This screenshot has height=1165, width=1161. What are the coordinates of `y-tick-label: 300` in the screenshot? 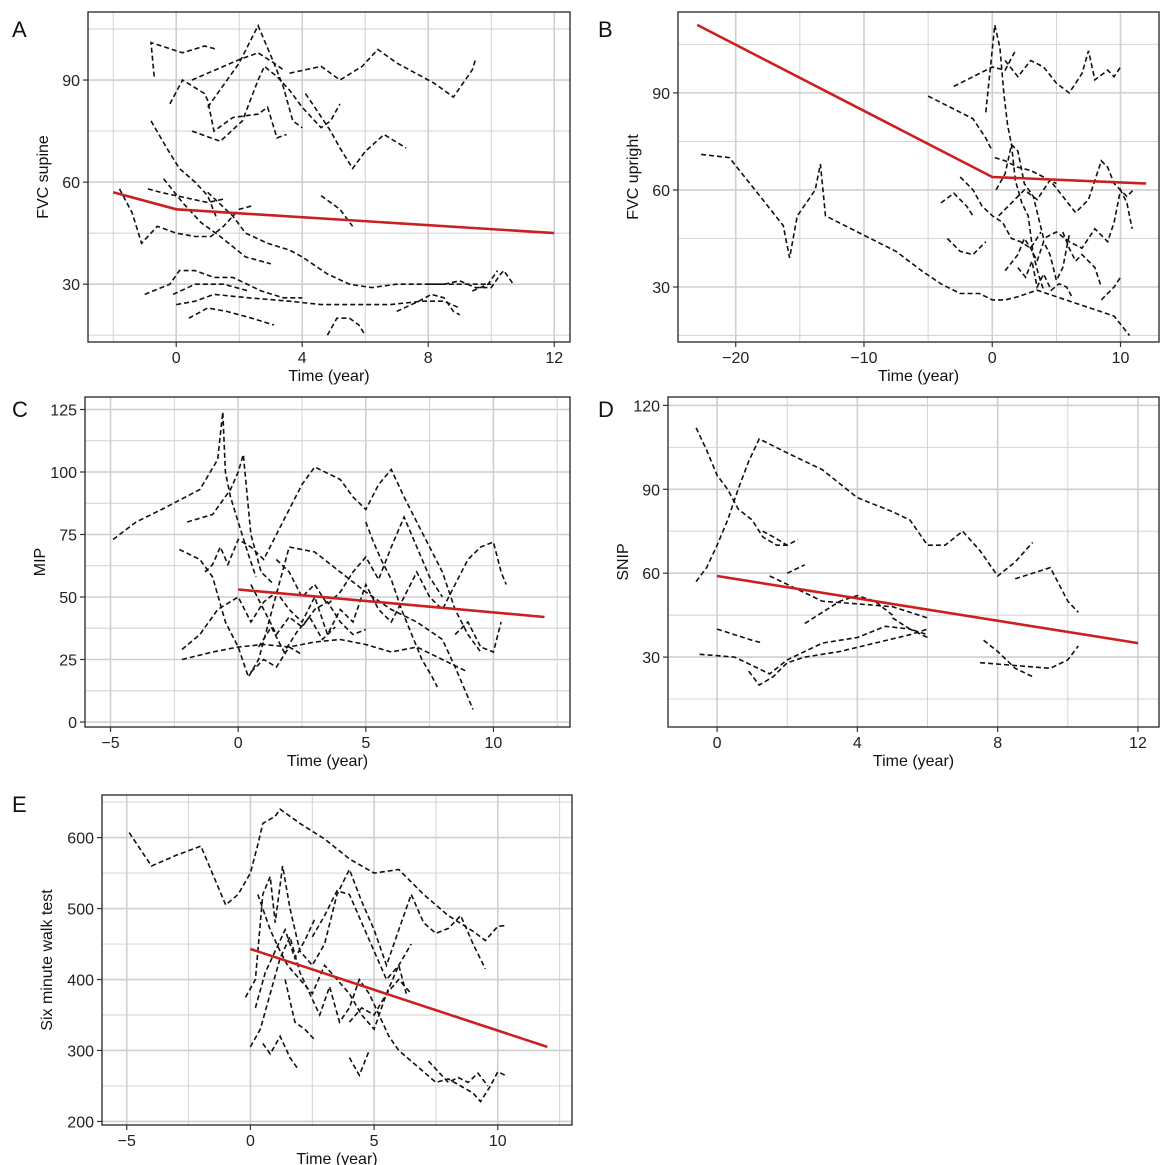 It's located at (80, 1051).